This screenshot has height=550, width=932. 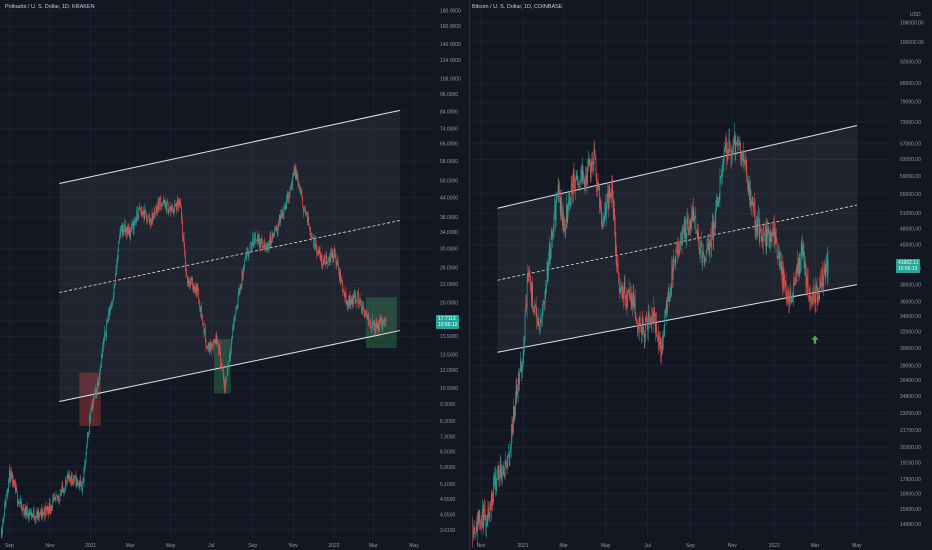 I want to click on btc-currency-label: USD, so click(x=915, y=15).